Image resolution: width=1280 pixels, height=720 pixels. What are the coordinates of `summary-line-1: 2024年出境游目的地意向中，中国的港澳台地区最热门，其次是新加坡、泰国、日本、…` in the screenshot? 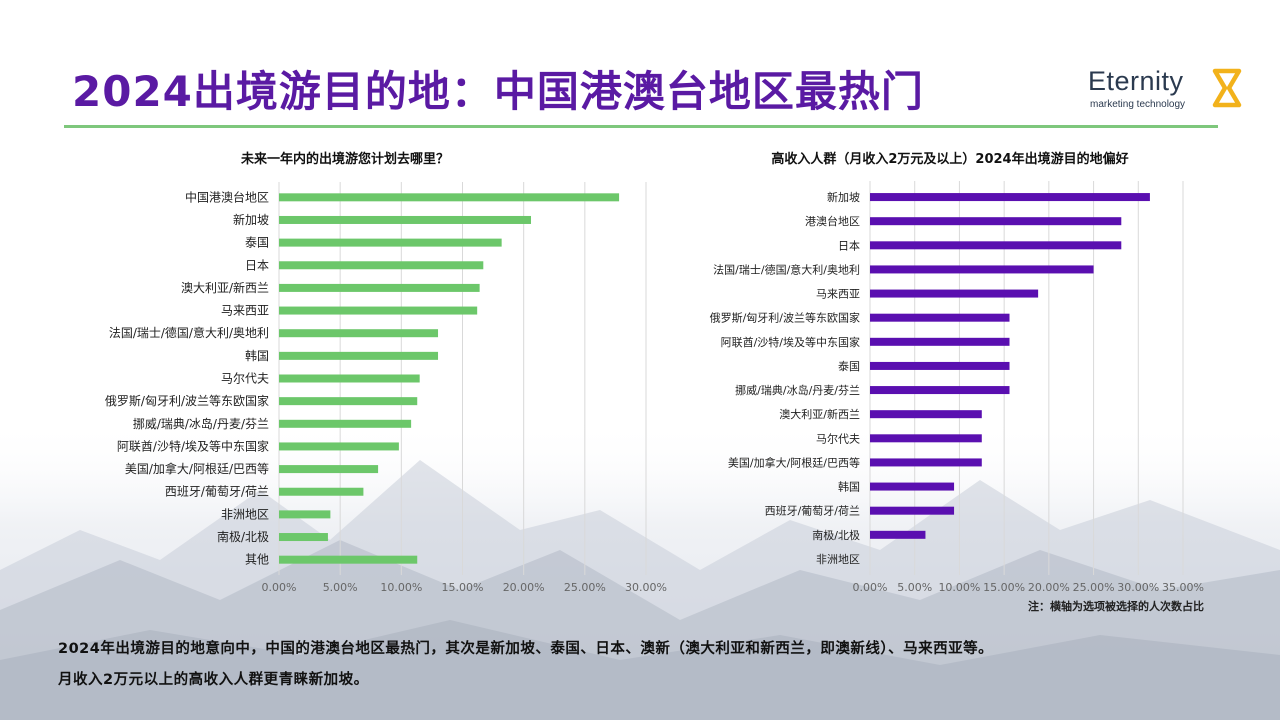 It's located at (526, 649).